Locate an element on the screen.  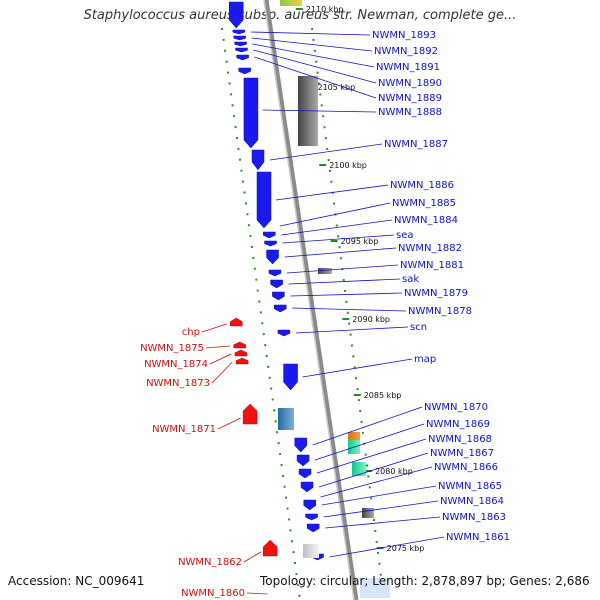
kbp-tick-label: 2105 kbp is located at coordinates (337, 87).